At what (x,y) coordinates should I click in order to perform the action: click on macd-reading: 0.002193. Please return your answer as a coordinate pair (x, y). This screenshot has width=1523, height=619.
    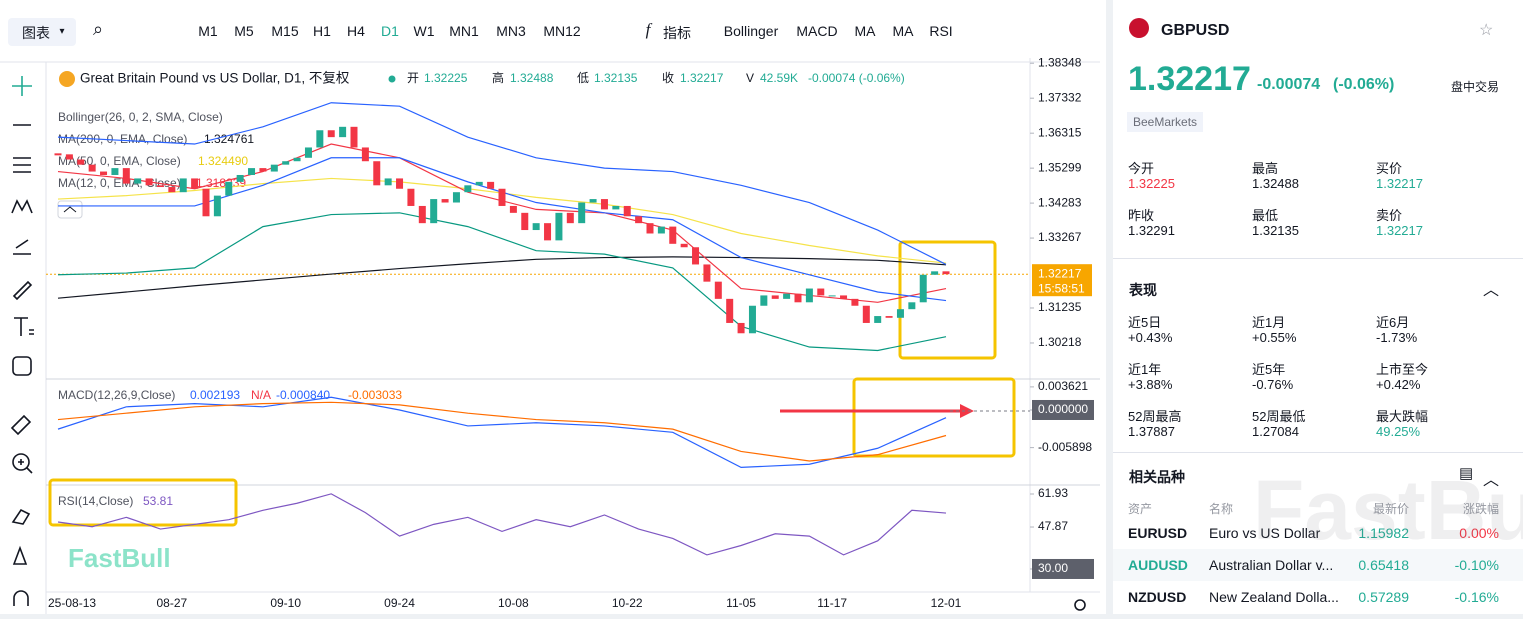
    Looking at the image, I should click on (215, 395).